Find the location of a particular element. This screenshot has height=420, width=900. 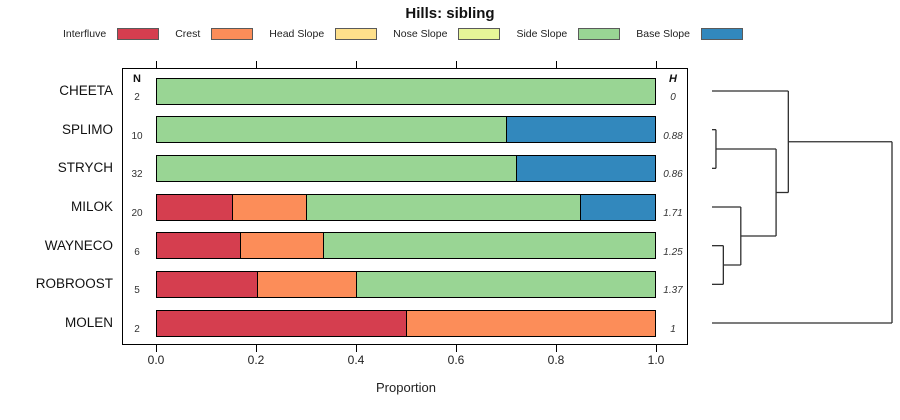

legend-item-label: Crest is located at coordinates (188, 34).